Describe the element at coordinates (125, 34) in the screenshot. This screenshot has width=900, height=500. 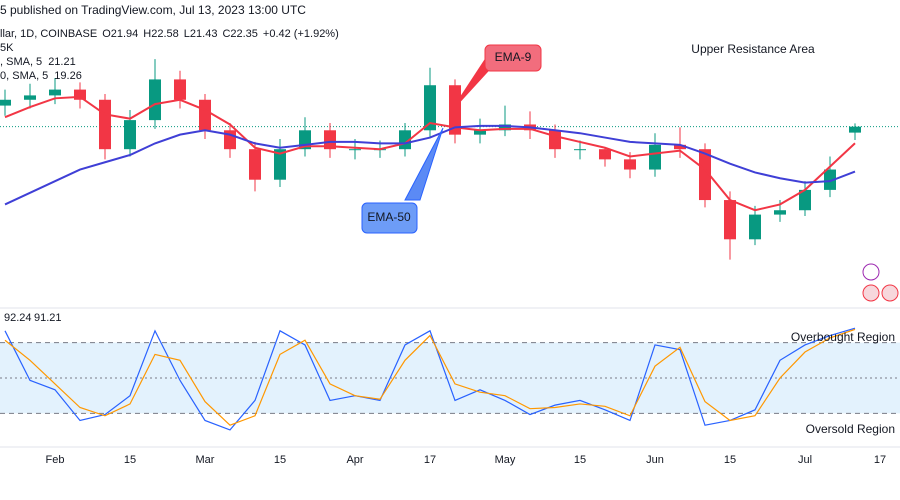
I see `ohlc-value: 21.94` at that location.